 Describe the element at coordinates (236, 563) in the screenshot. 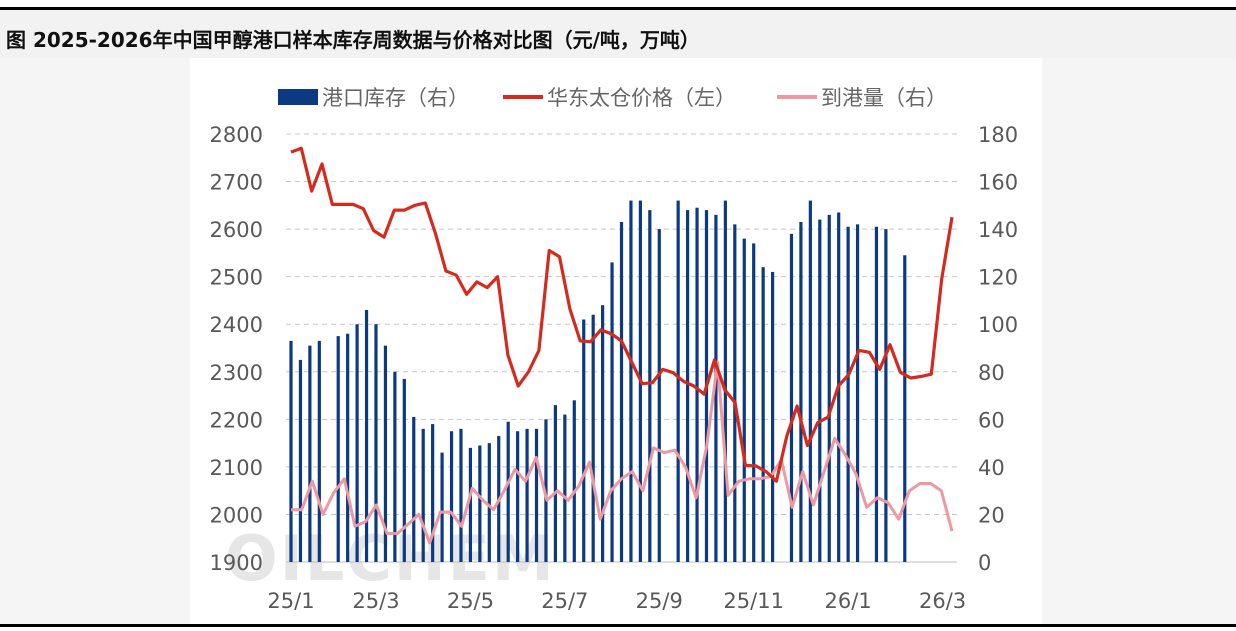

I see `y-left-tick-label: 1900` at that location.